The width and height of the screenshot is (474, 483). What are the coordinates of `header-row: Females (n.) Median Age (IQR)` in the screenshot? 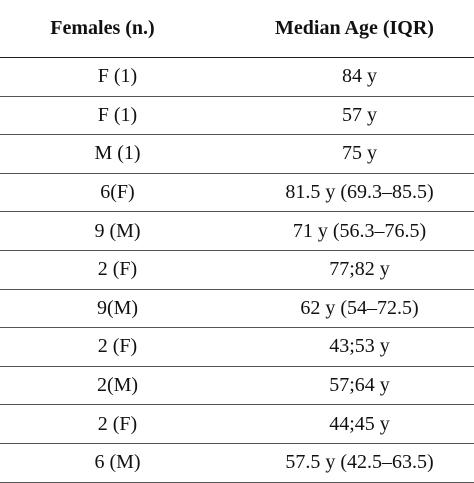 It's located at (237, 29).